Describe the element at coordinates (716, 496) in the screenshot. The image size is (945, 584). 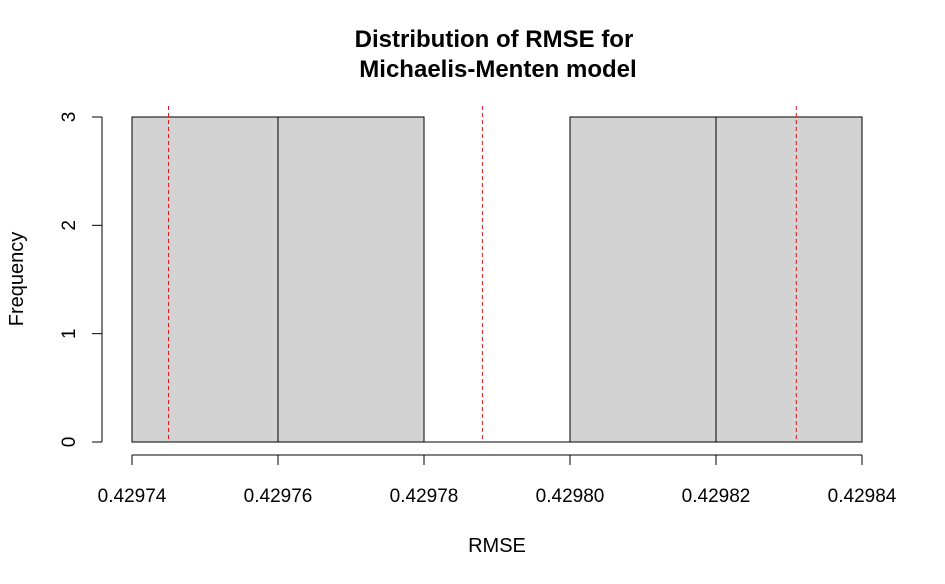
I see `x-tick-label: 0.42982` at that location.